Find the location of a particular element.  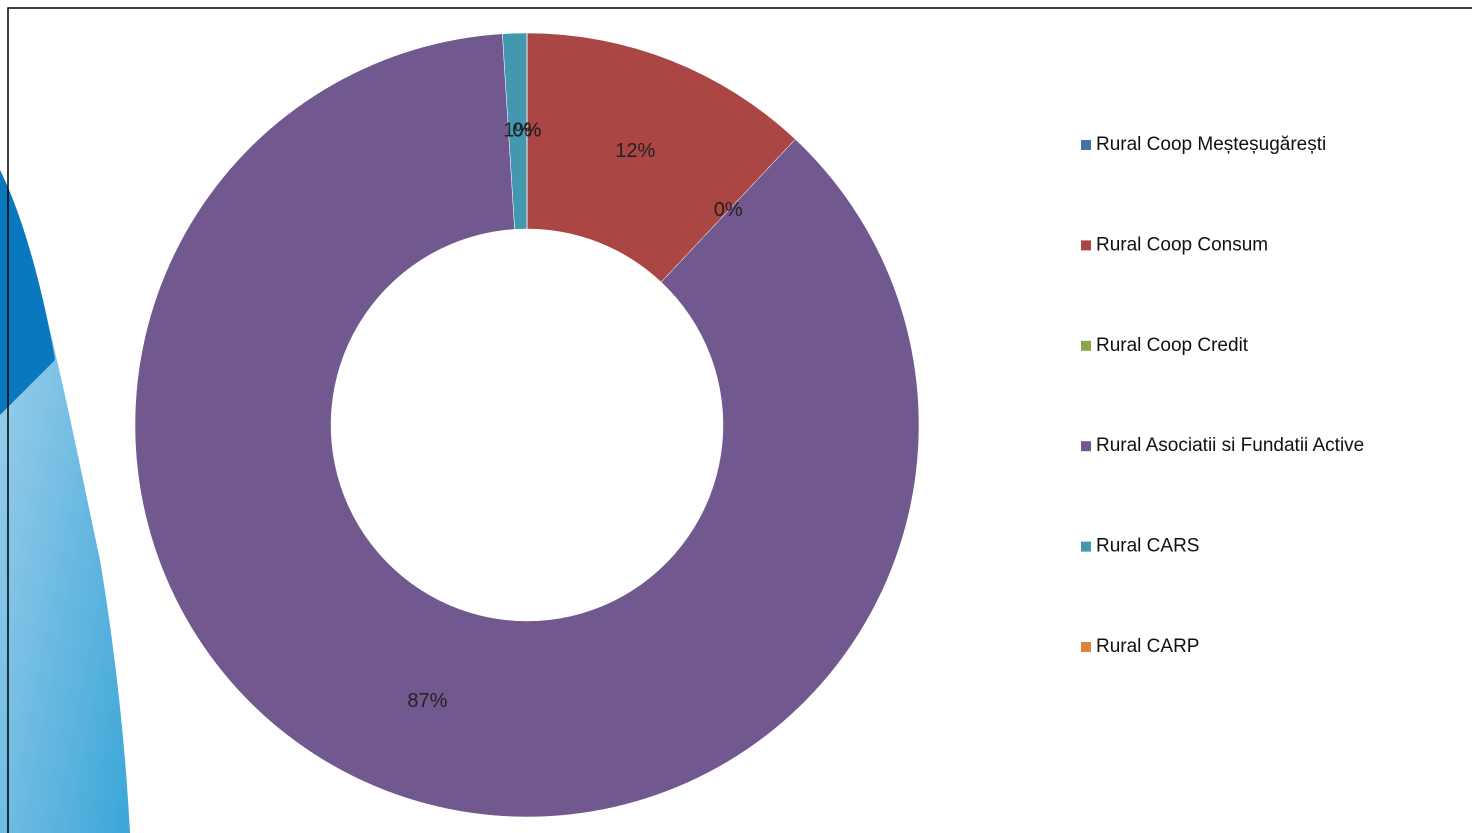

legend-label: Rural Coop Consum is located at coordinates (1182, 244).